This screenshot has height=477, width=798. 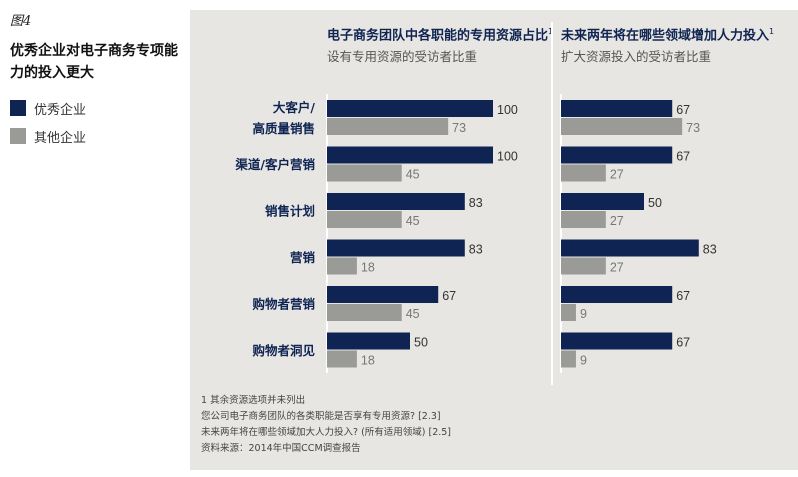 What do you see at coordinates (583, 361) in the screenshot?
I see `value-label-chart2-other-5: 9` at bounding box center [583, 361].